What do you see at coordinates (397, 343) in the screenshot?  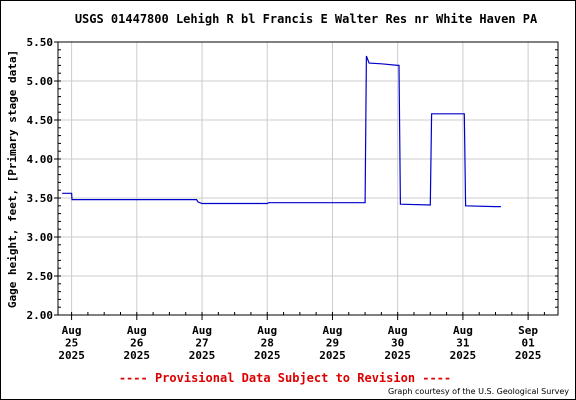 I see `x-tick-label-day: 30` at bounding box center [397, 343].